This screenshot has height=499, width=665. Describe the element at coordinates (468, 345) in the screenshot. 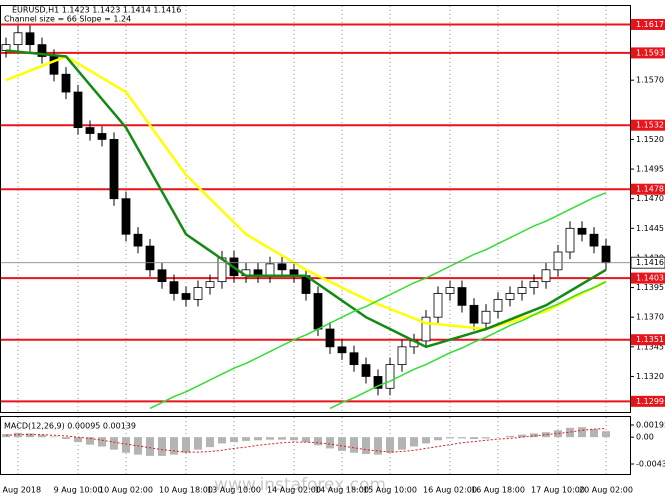

I see `indicator-line` at that location.